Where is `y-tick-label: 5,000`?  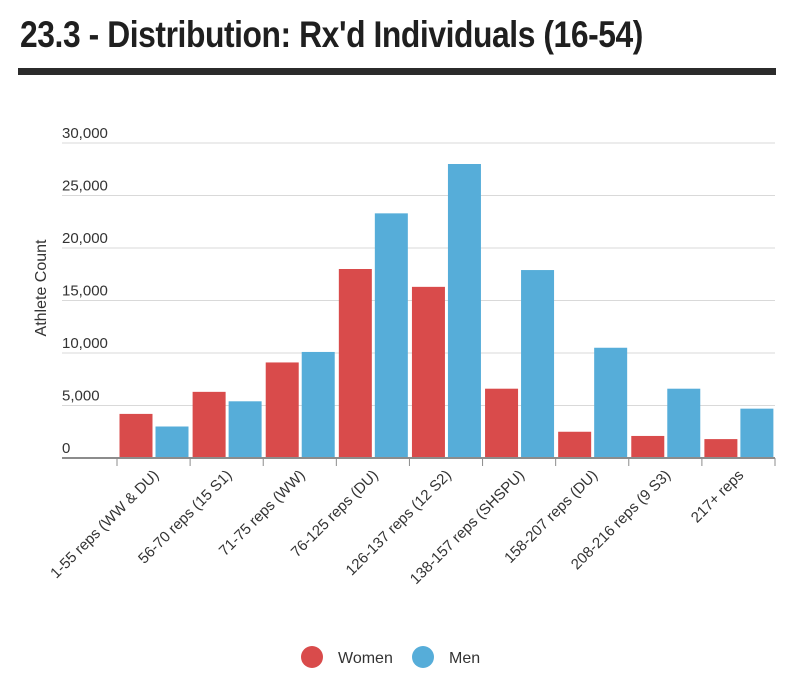 y-tick-label: 5,000 is located at coordinates (81, 396).